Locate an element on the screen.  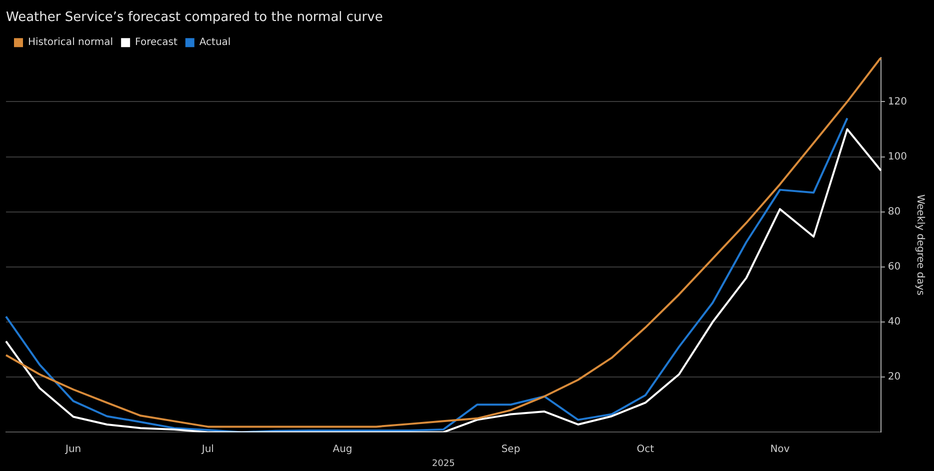
chart-title: Weather Service’s forecast compared to the normal curve is located at coordinates (194, 18).